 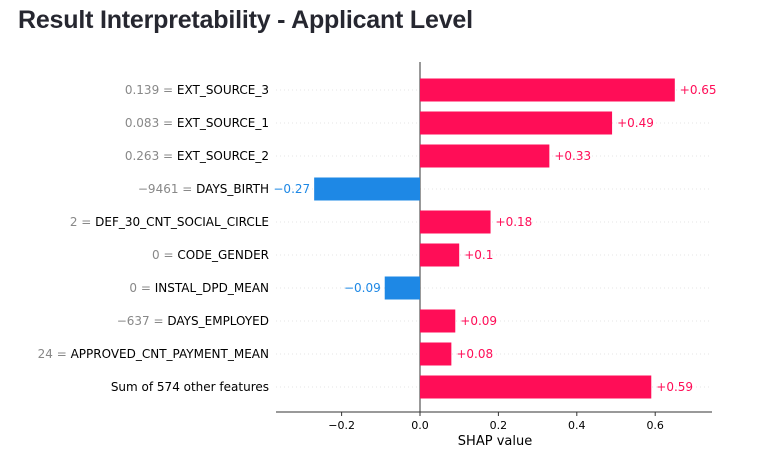 What do you see at coordinates (151, 90) in the screenshot?
I see `feature-value: 0.139 =` at bounding box center [151, 90].